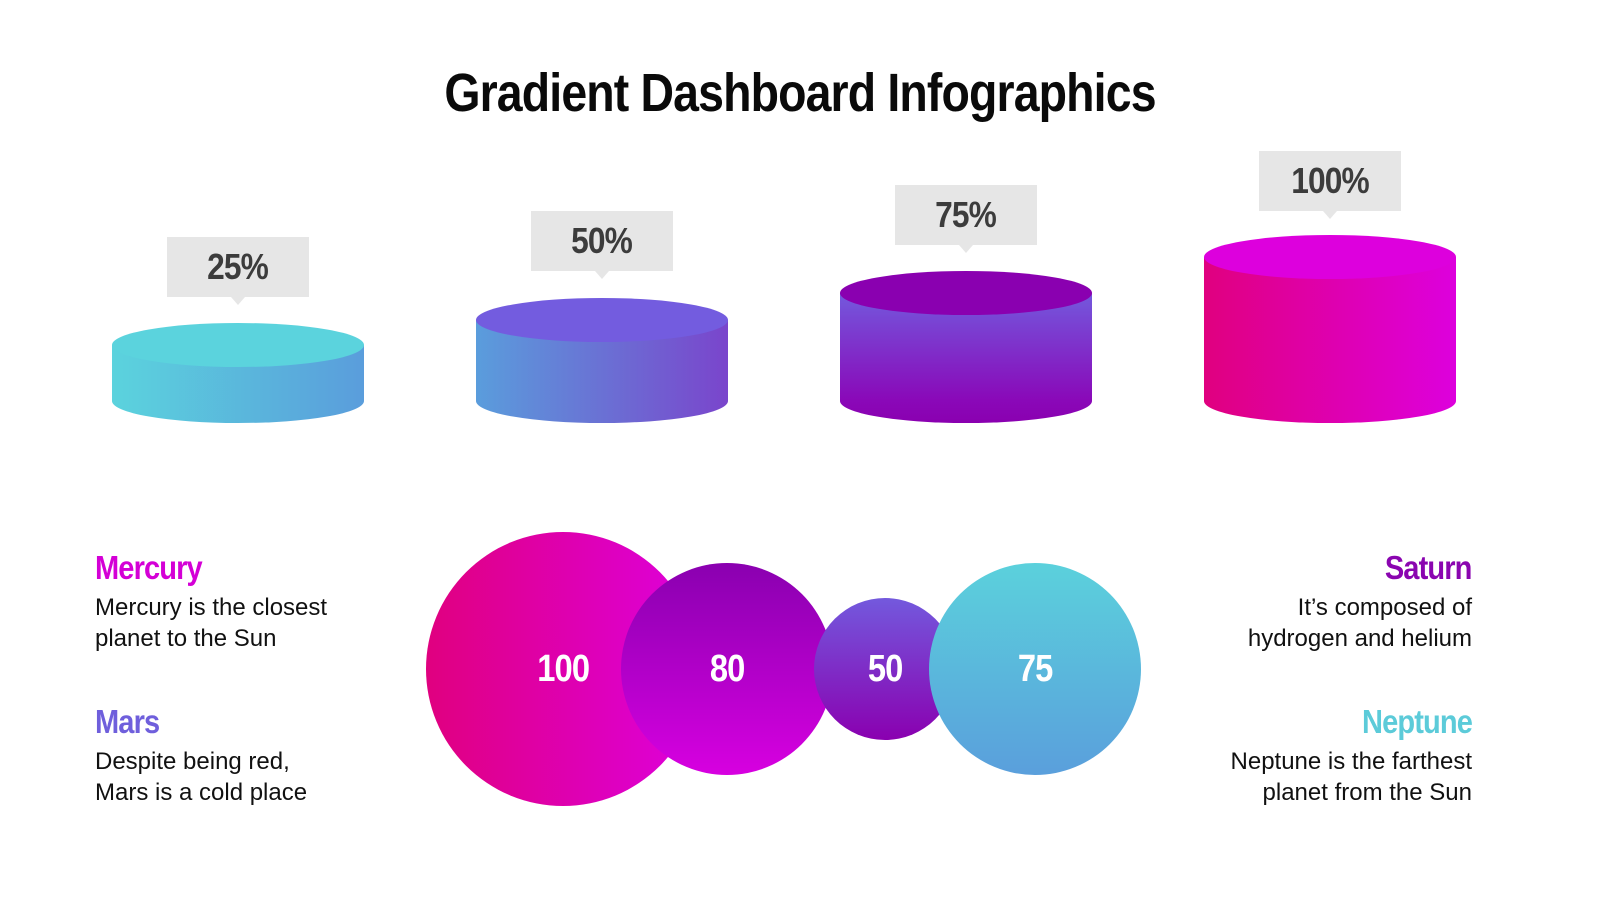  What do you see at coordinates (563, 668) in the screenshot?
I see `bubble-value: 100` at bounding box center [563, 668].